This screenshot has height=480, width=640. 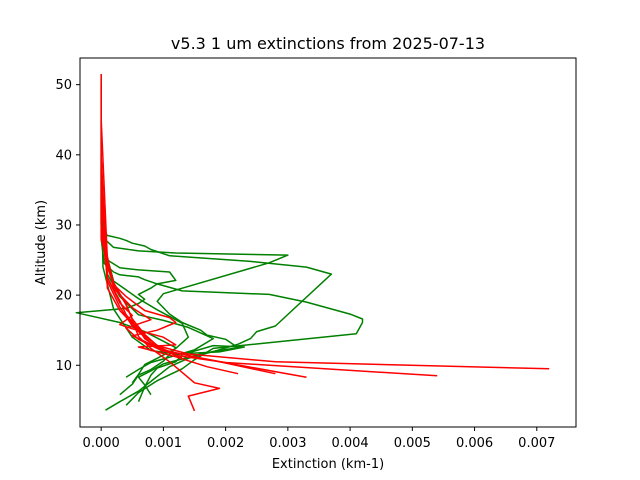 I want to click on x-tick-label: 0.004, so click(x=349, y=443).